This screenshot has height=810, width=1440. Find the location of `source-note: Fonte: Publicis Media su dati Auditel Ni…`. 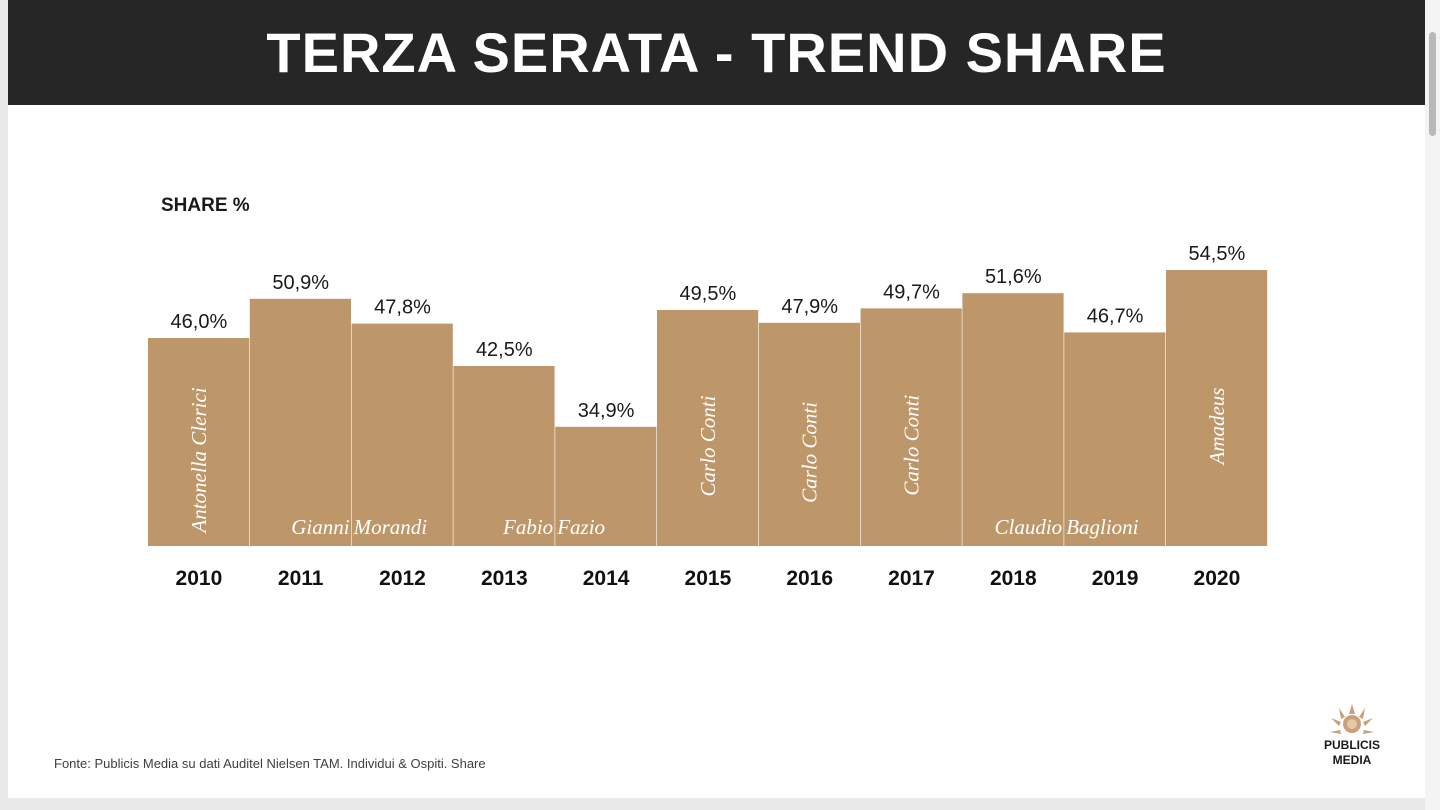

source-note: Fonte: Publicis Media su dati Auditel Ni… is located at coordinates (270, 763).